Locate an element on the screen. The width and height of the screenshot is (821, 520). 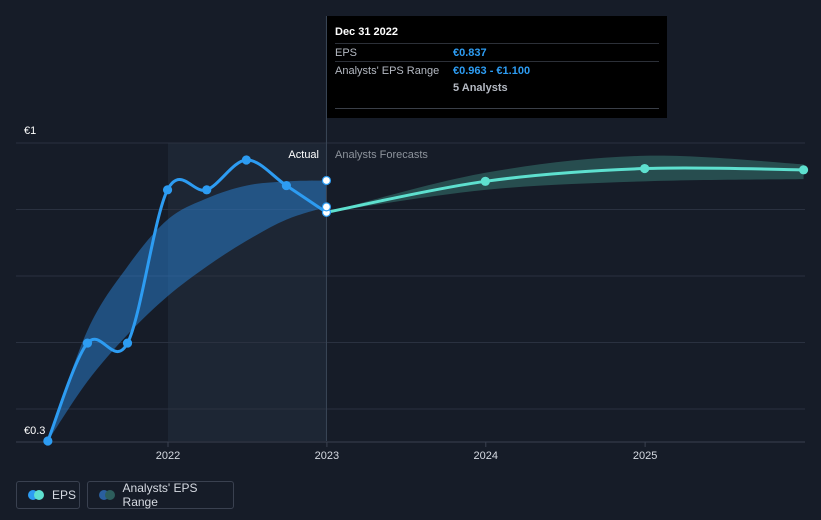
y-tick-top: €1 is located at coordinates (30, 131).